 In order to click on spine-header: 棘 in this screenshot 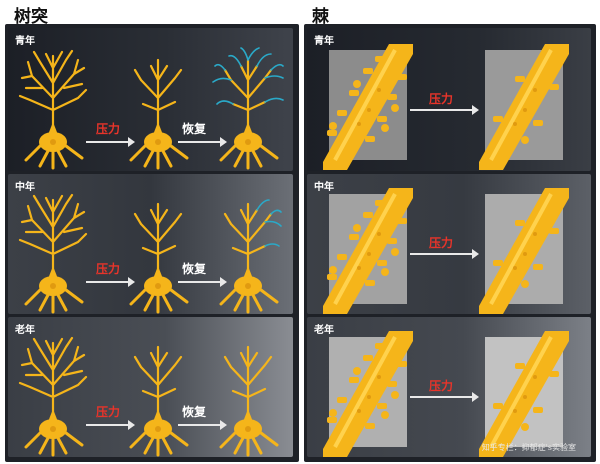, I will do `click(320, 17)`.